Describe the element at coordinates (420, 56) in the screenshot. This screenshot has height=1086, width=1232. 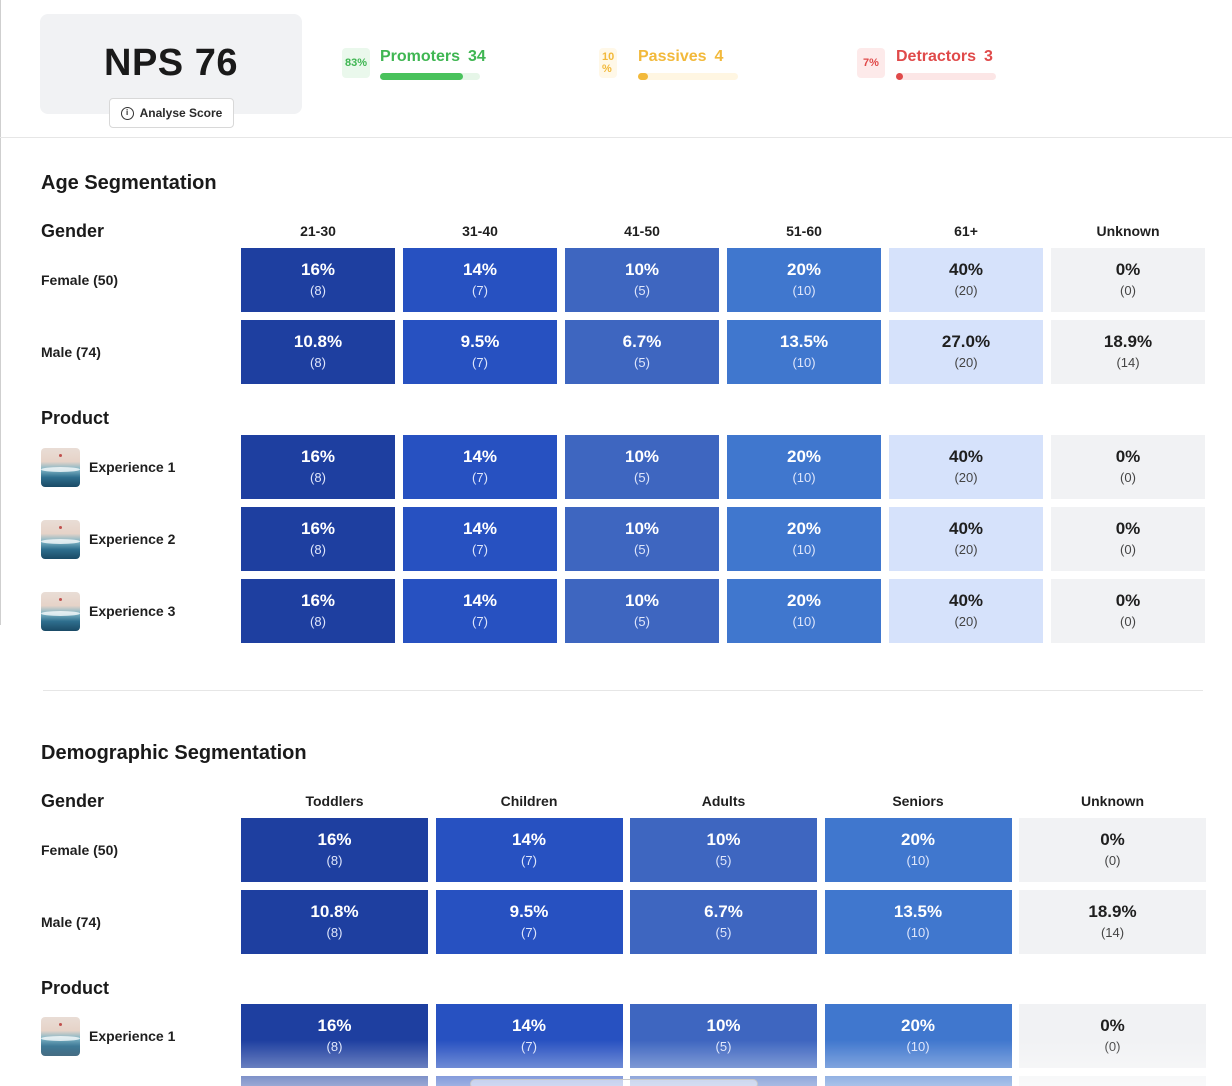
I see `promoters-label: Promoters` at that location.